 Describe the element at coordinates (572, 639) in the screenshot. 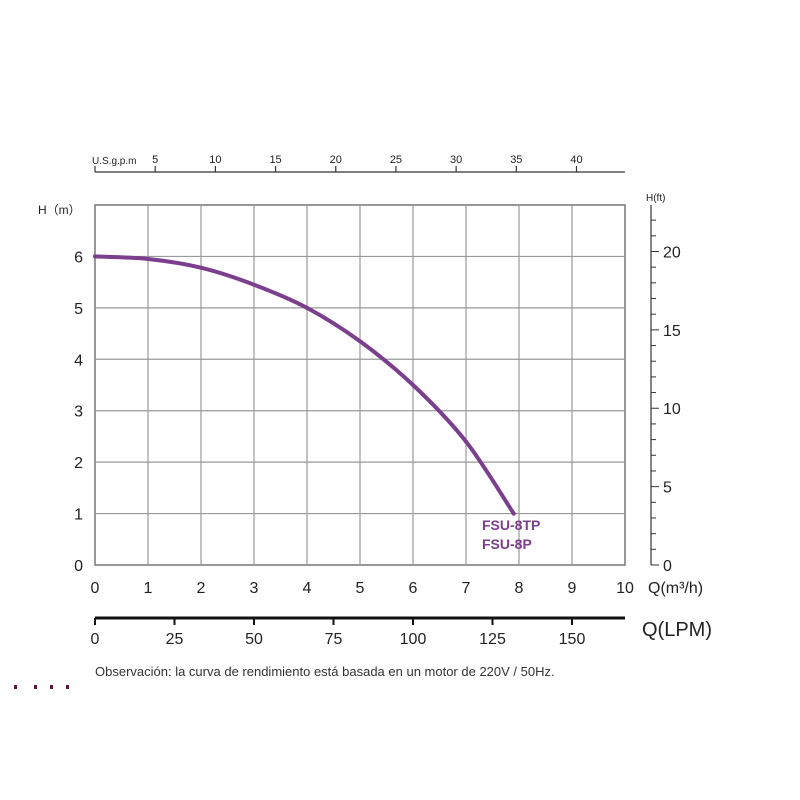

I see `lpm-tick-label: 150` at that location.